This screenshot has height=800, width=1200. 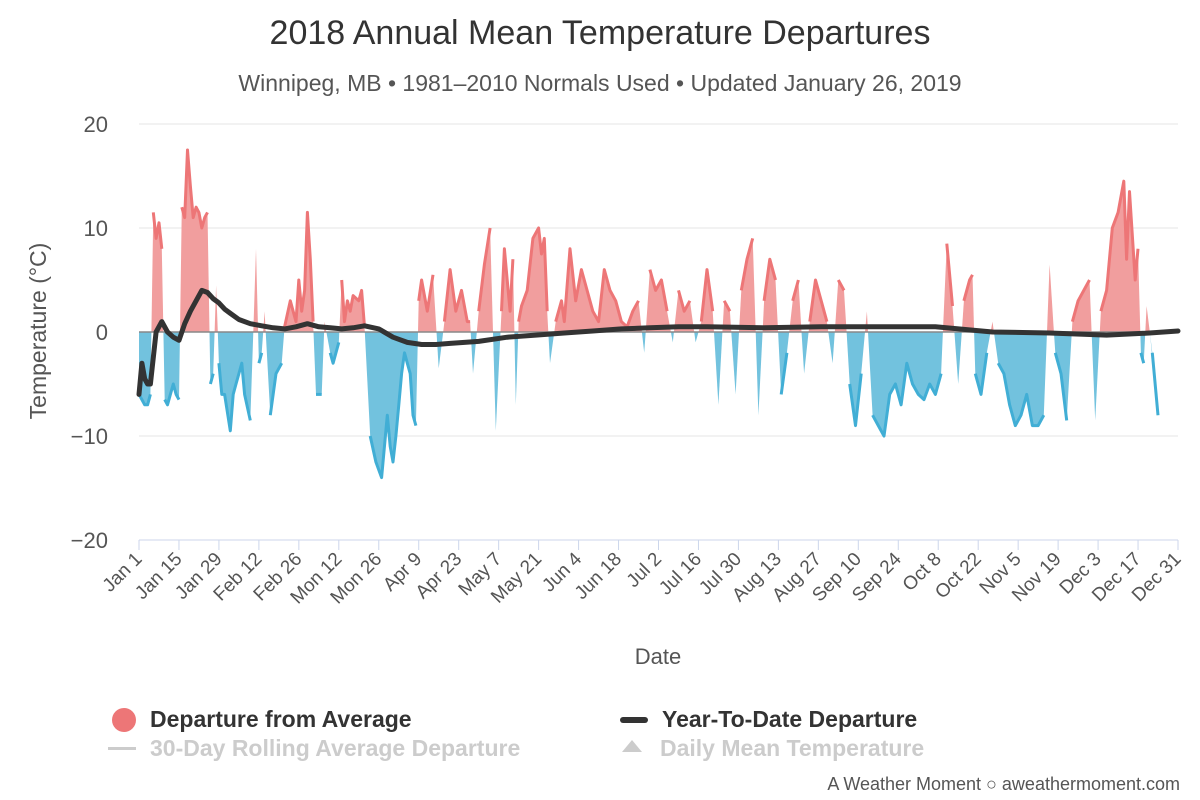 I want to click on legend-marker-departure, so click(x=124, y=719).